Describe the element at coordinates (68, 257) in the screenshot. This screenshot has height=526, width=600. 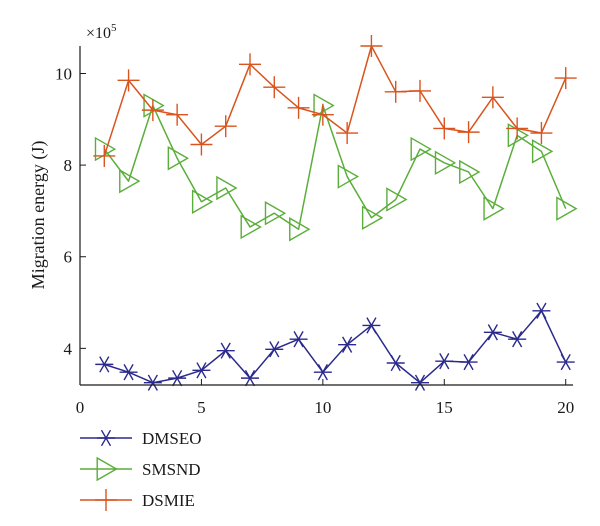
I see `y-tick-label-6: 6` at that location.